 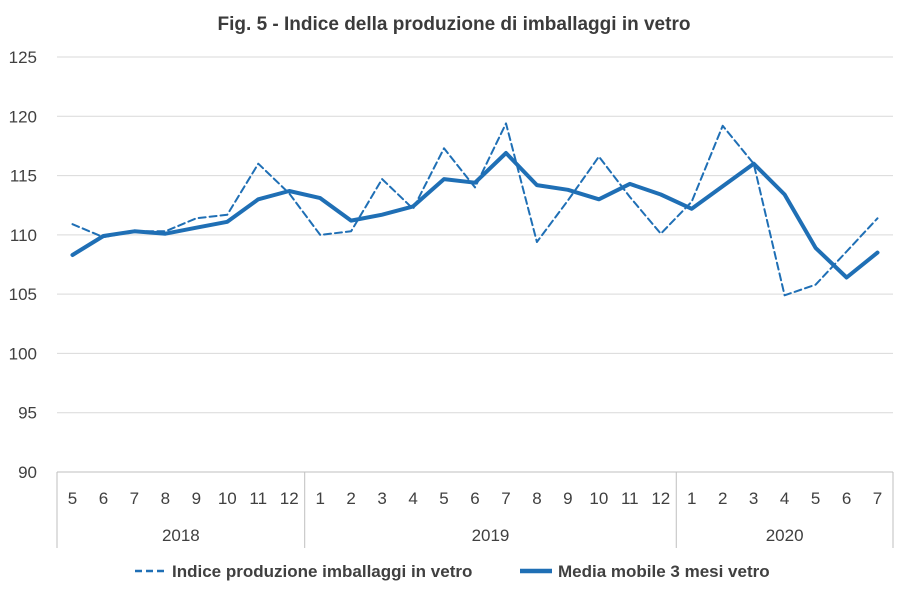 I want to click on y-tick-label: 90, so click(x=27, y=472).